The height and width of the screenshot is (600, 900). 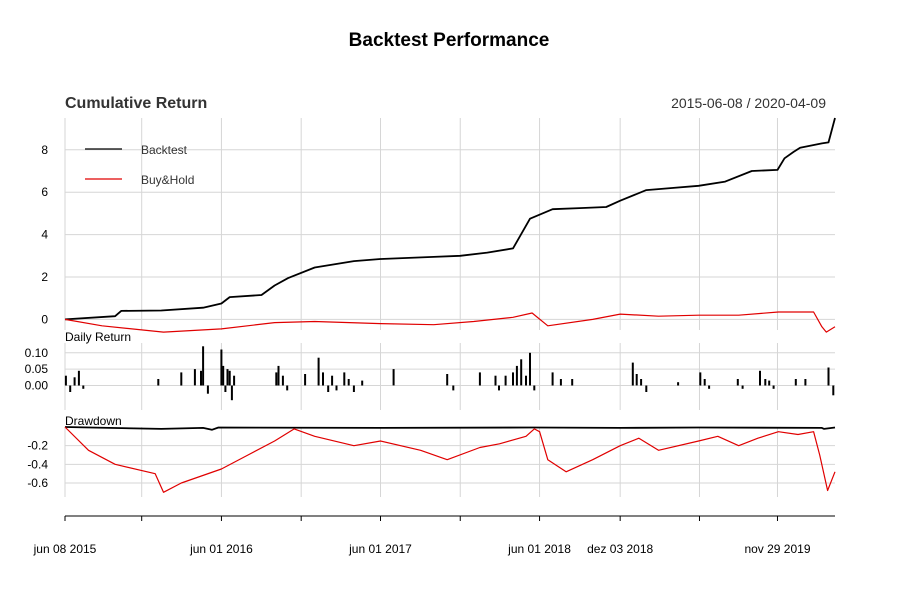 What do you see at coordinates (37, 369) in the screenshot?
I see `y-tick-label: 0.05` at bounding box center [37, 369].